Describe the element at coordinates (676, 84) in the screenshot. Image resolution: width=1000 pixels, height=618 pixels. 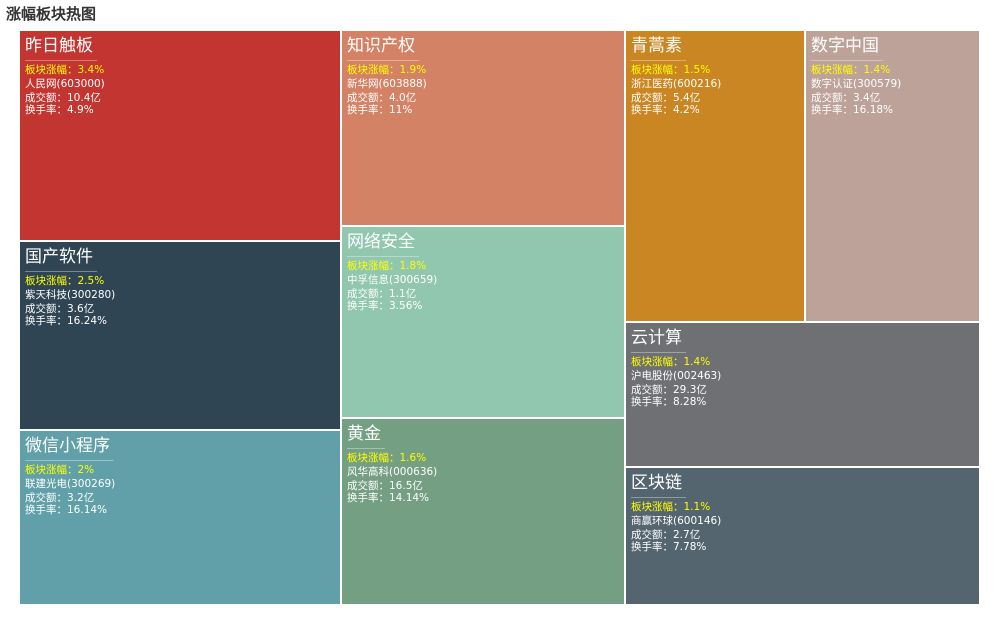
I see `leading-stock-value: 浙江医药(600216)` at that location.